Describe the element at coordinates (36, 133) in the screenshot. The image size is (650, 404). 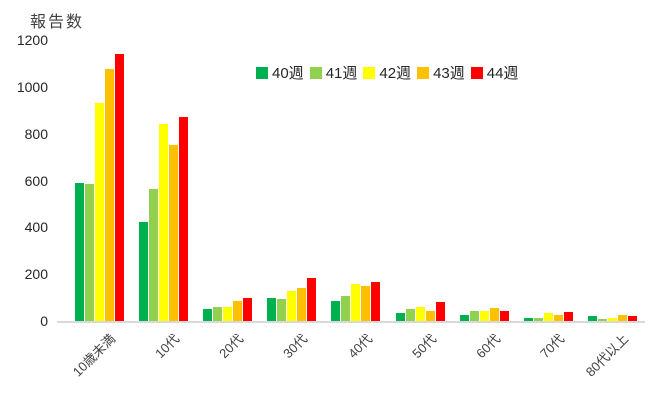
I see `y-tick-label: 800` at that location.